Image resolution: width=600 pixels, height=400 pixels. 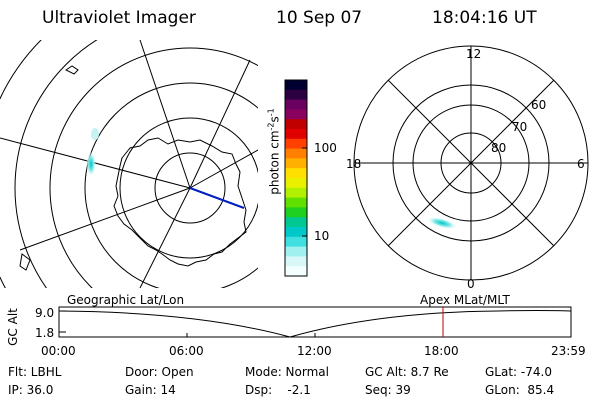 I want to click on altitude-curve, so click(x=315, y=324).